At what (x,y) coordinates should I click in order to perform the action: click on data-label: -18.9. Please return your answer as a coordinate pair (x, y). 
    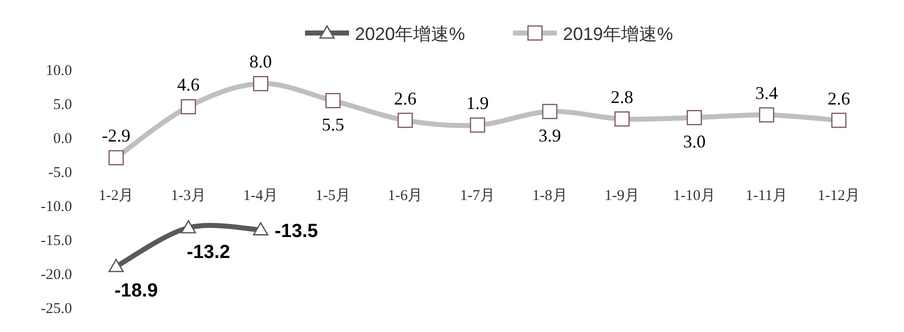
    Looking at the image, I should click on (136, 291).